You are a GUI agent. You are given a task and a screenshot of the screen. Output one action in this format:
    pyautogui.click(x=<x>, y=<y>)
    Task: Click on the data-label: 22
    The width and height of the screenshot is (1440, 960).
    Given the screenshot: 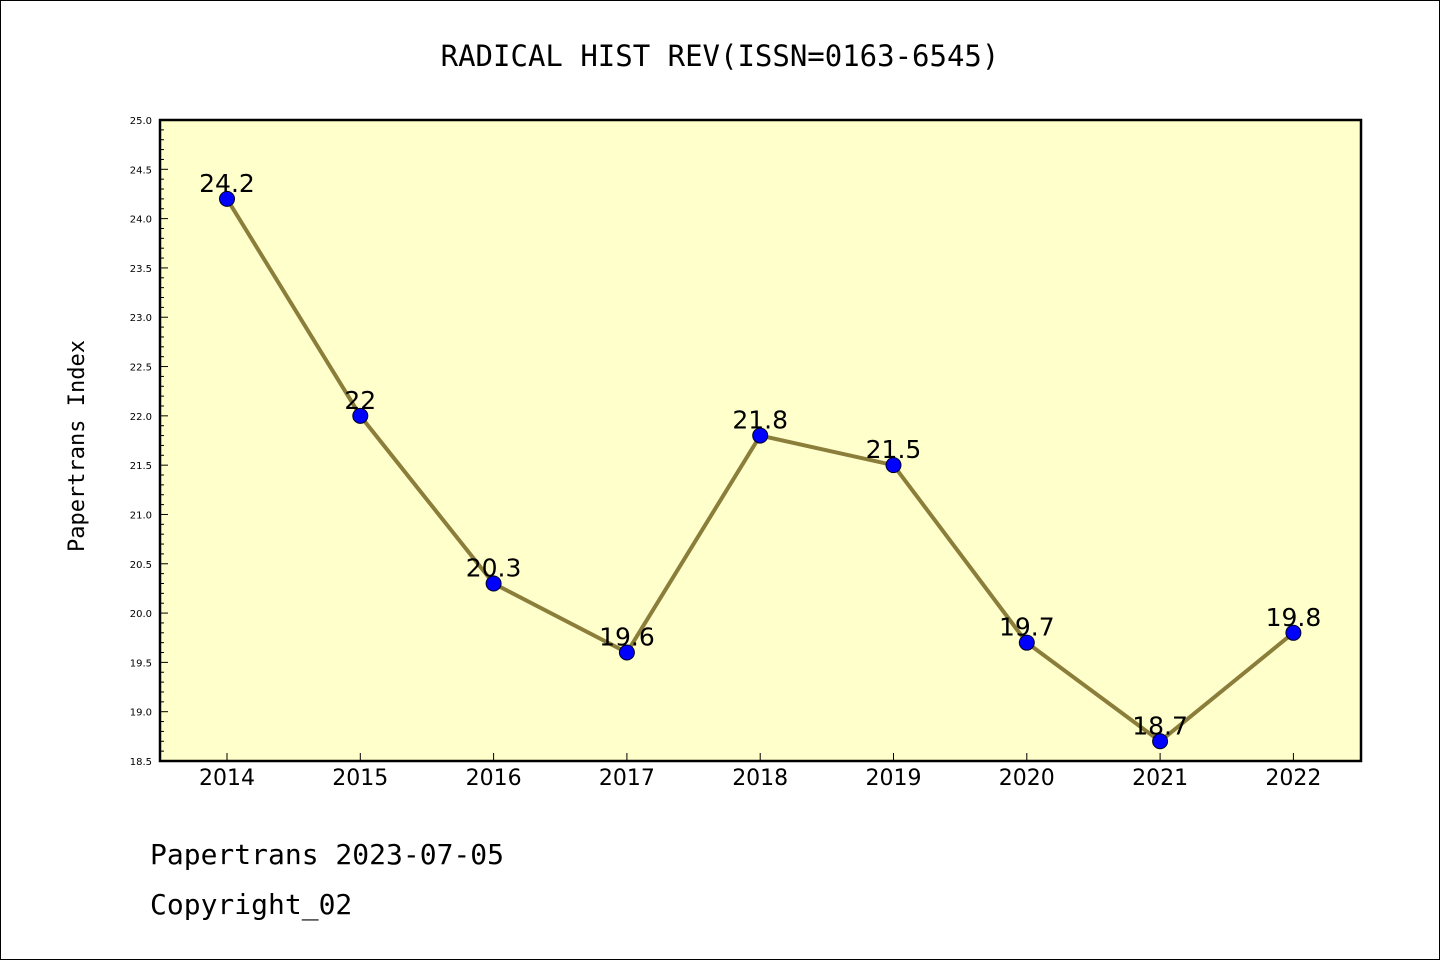 What is the action you would take?
    pyautogui.click(x=360, y=400)
    